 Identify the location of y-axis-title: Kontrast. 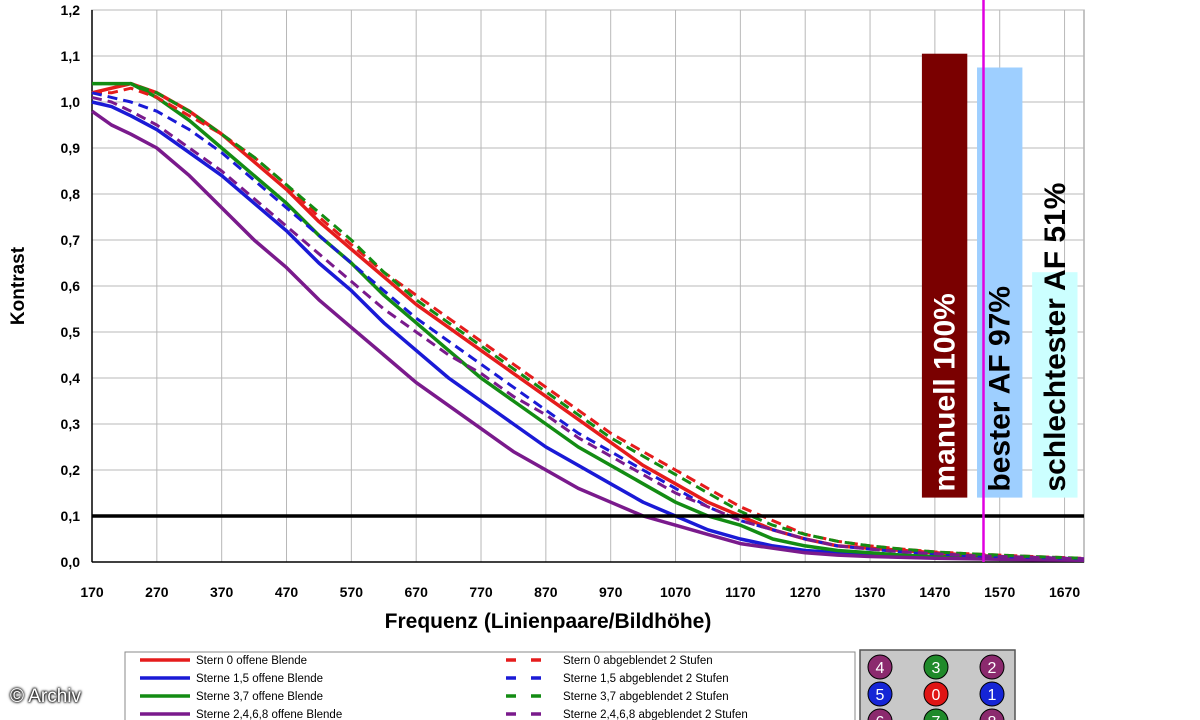
(18, 285).